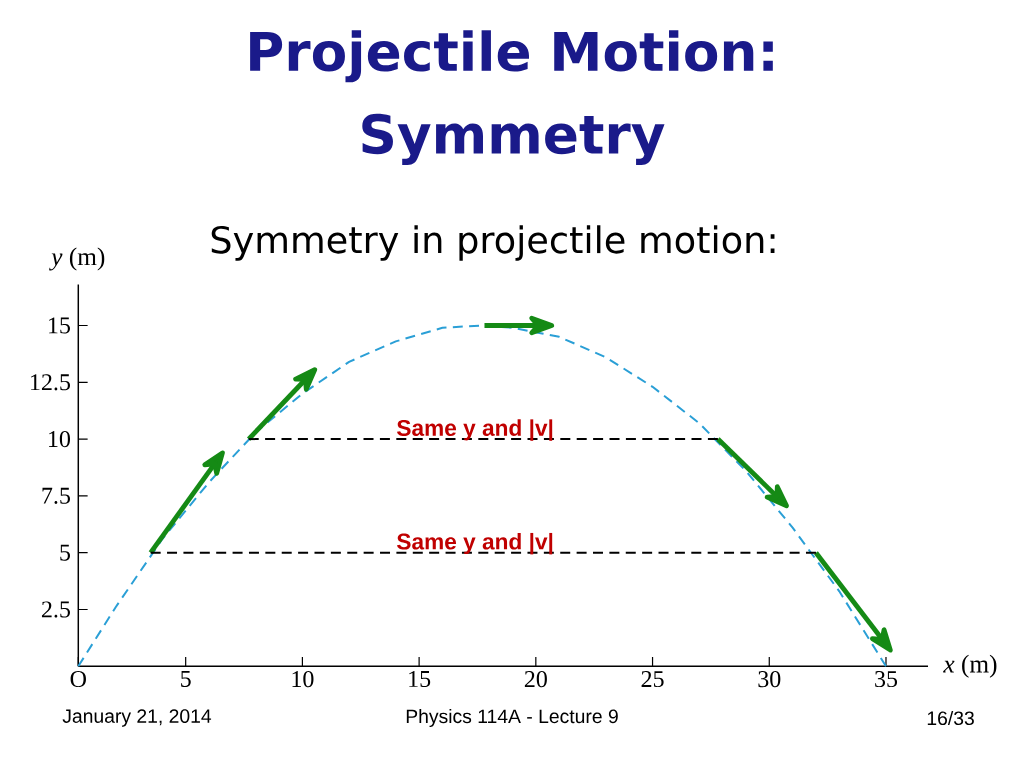  I want to click on chart-subtitle: Symmetry in projectile motion:, so click(493, 243).